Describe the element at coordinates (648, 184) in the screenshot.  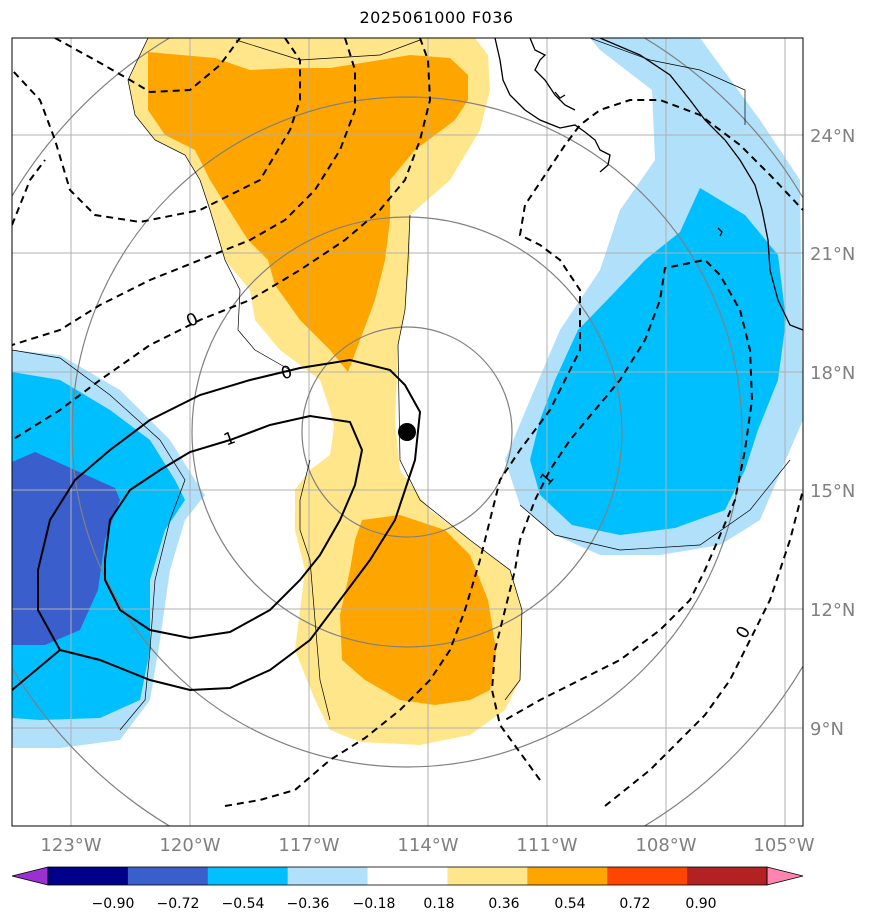
I see `coastline` at that location.